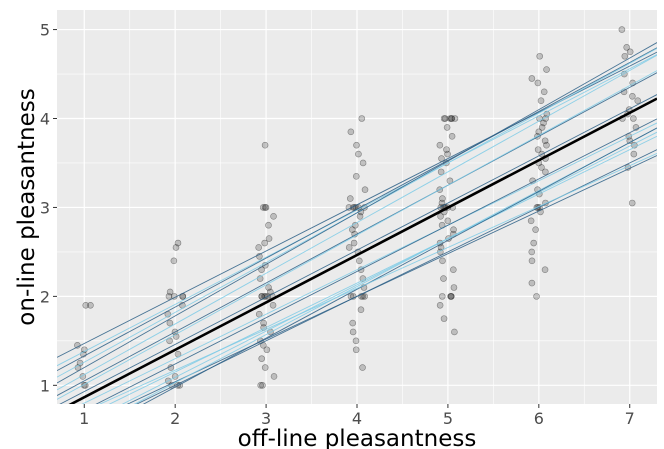  What do you see at coordinates (175, 418) in the screenshot?
I see `x-tick-label: 2` at bounding box center [175, 418].